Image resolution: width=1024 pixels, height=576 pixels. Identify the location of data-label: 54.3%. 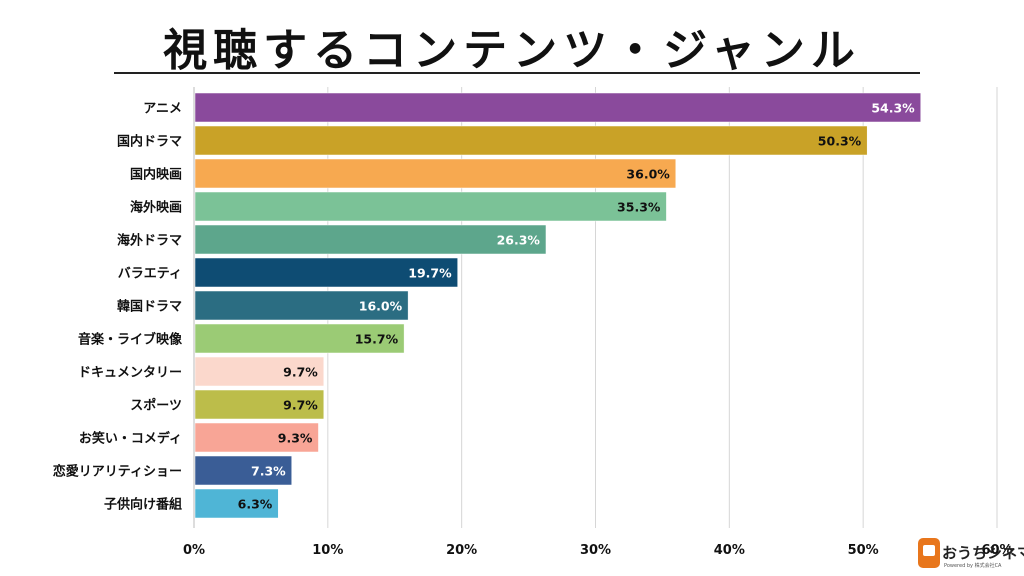
(893, 108).